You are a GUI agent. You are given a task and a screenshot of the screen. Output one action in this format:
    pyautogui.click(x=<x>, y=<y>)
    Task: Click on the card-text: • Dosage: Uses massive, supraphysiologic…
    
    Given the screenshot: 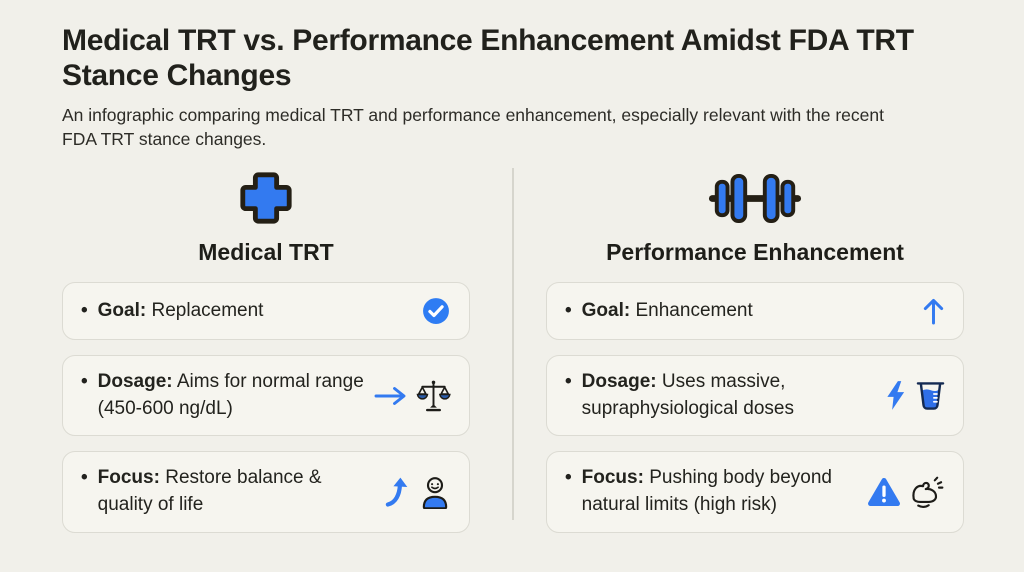 What is the action you would take?
    pyautogui.click(x=719, y=395)
    